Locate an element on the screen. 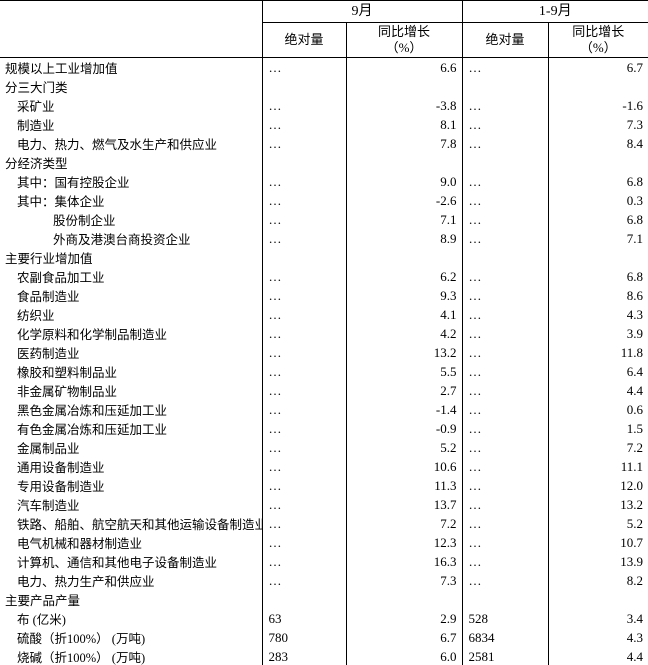 The height and width of the screenshot is (665, 648). ytd-growth-value: 0.3 is located at coordinates (635, 200).